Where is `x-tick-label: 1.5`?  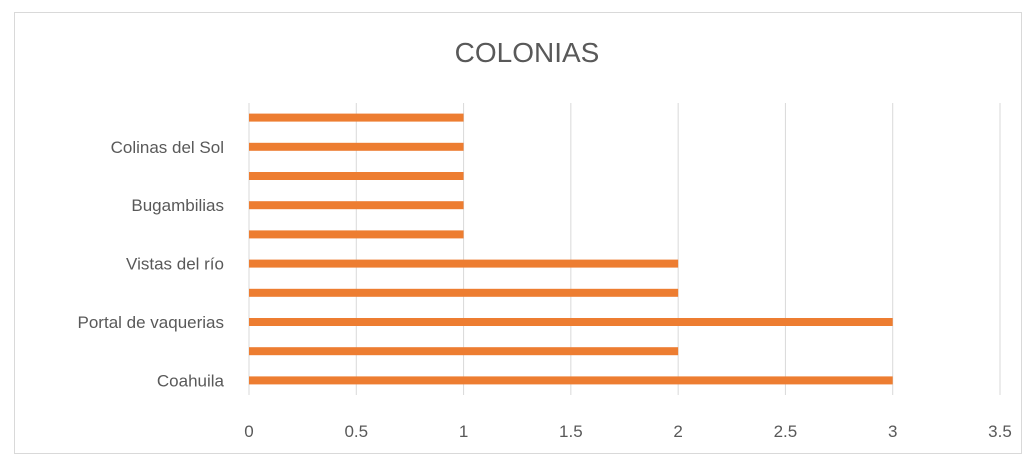
x-tick-label: 1.5 is located at coordinates (571, 431).